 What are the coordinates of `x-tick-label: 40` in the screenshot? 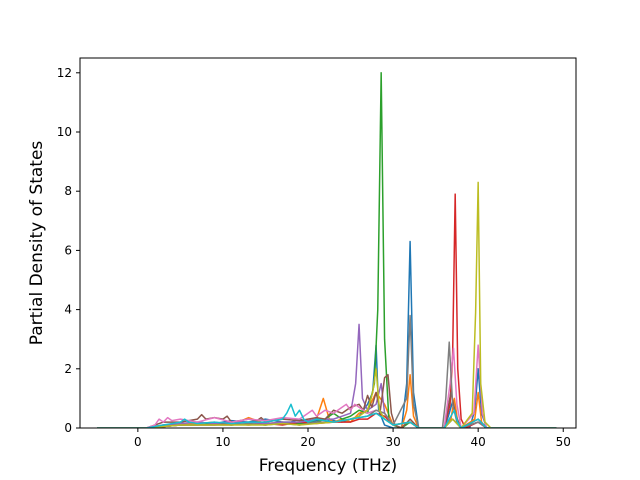 It's located at (478, 442).